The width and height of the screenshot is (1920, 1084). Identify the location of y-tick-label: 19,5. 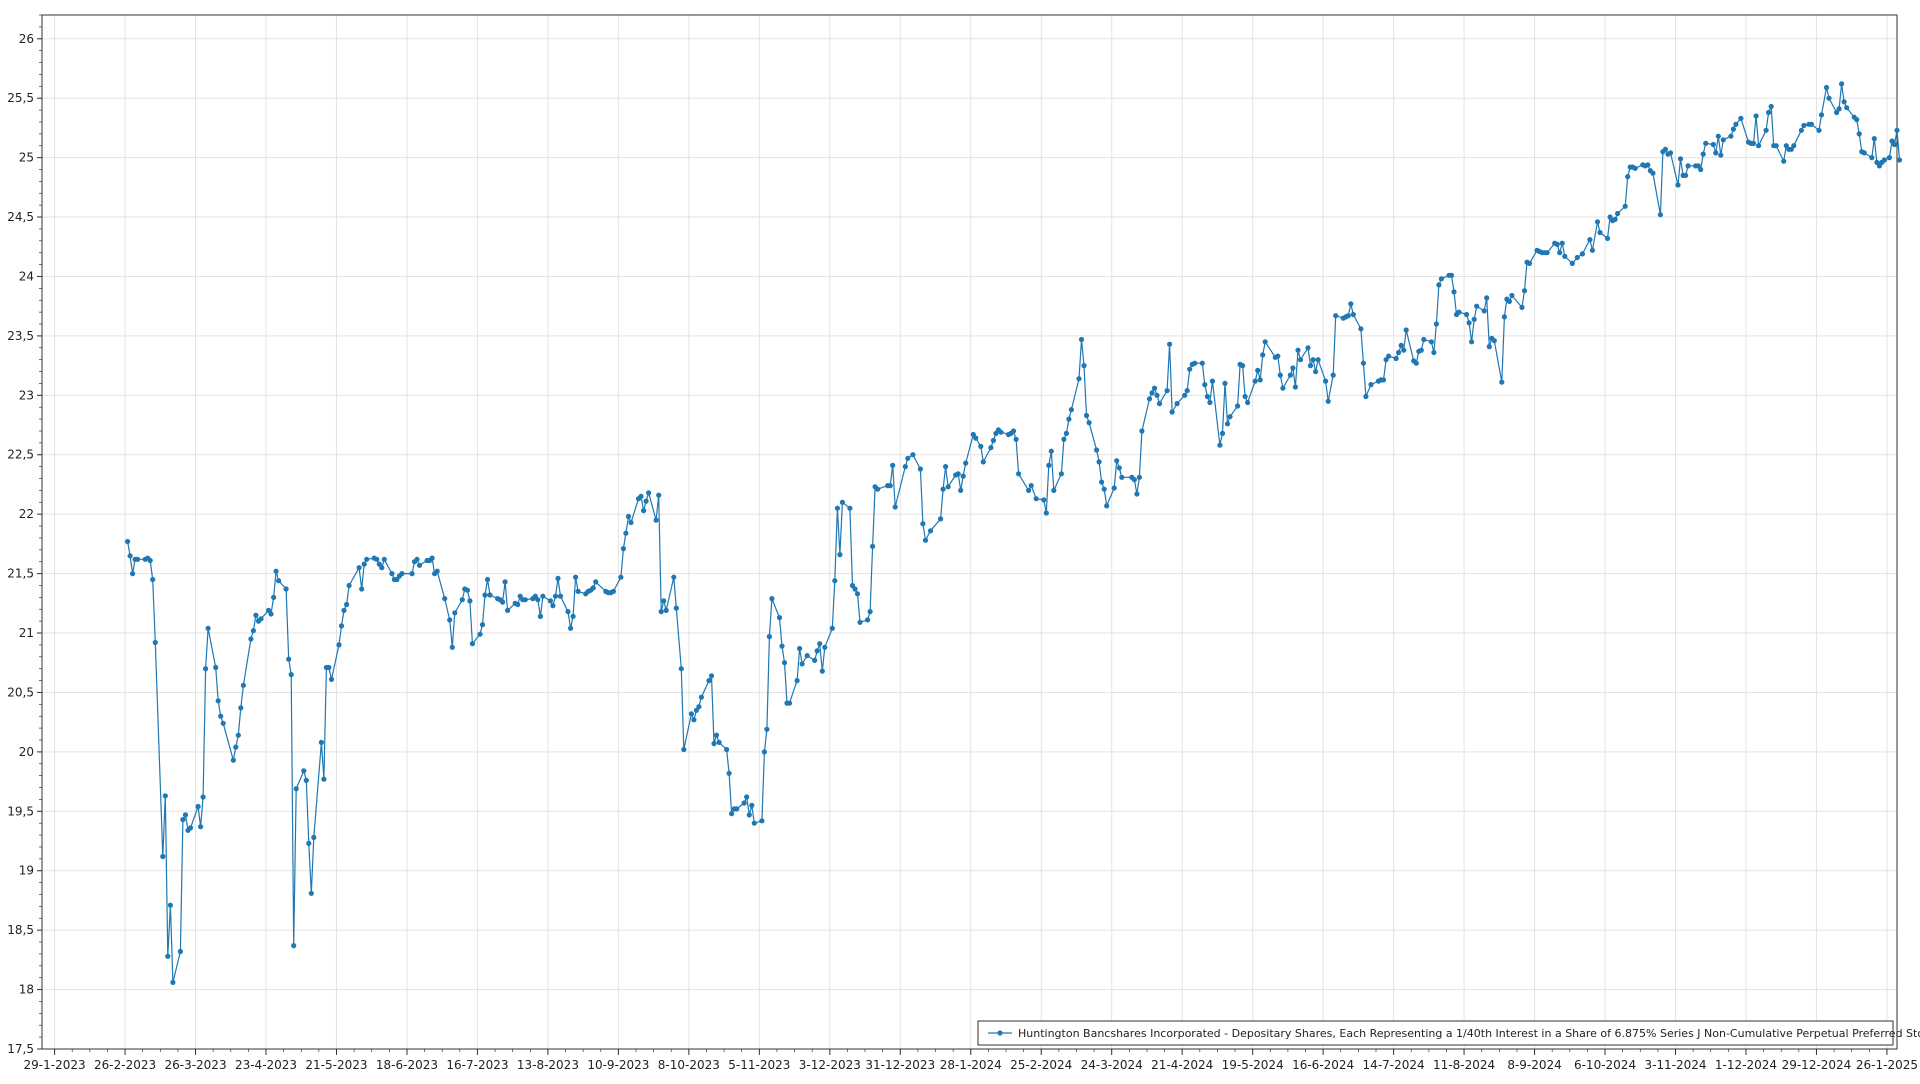
(20, 811).